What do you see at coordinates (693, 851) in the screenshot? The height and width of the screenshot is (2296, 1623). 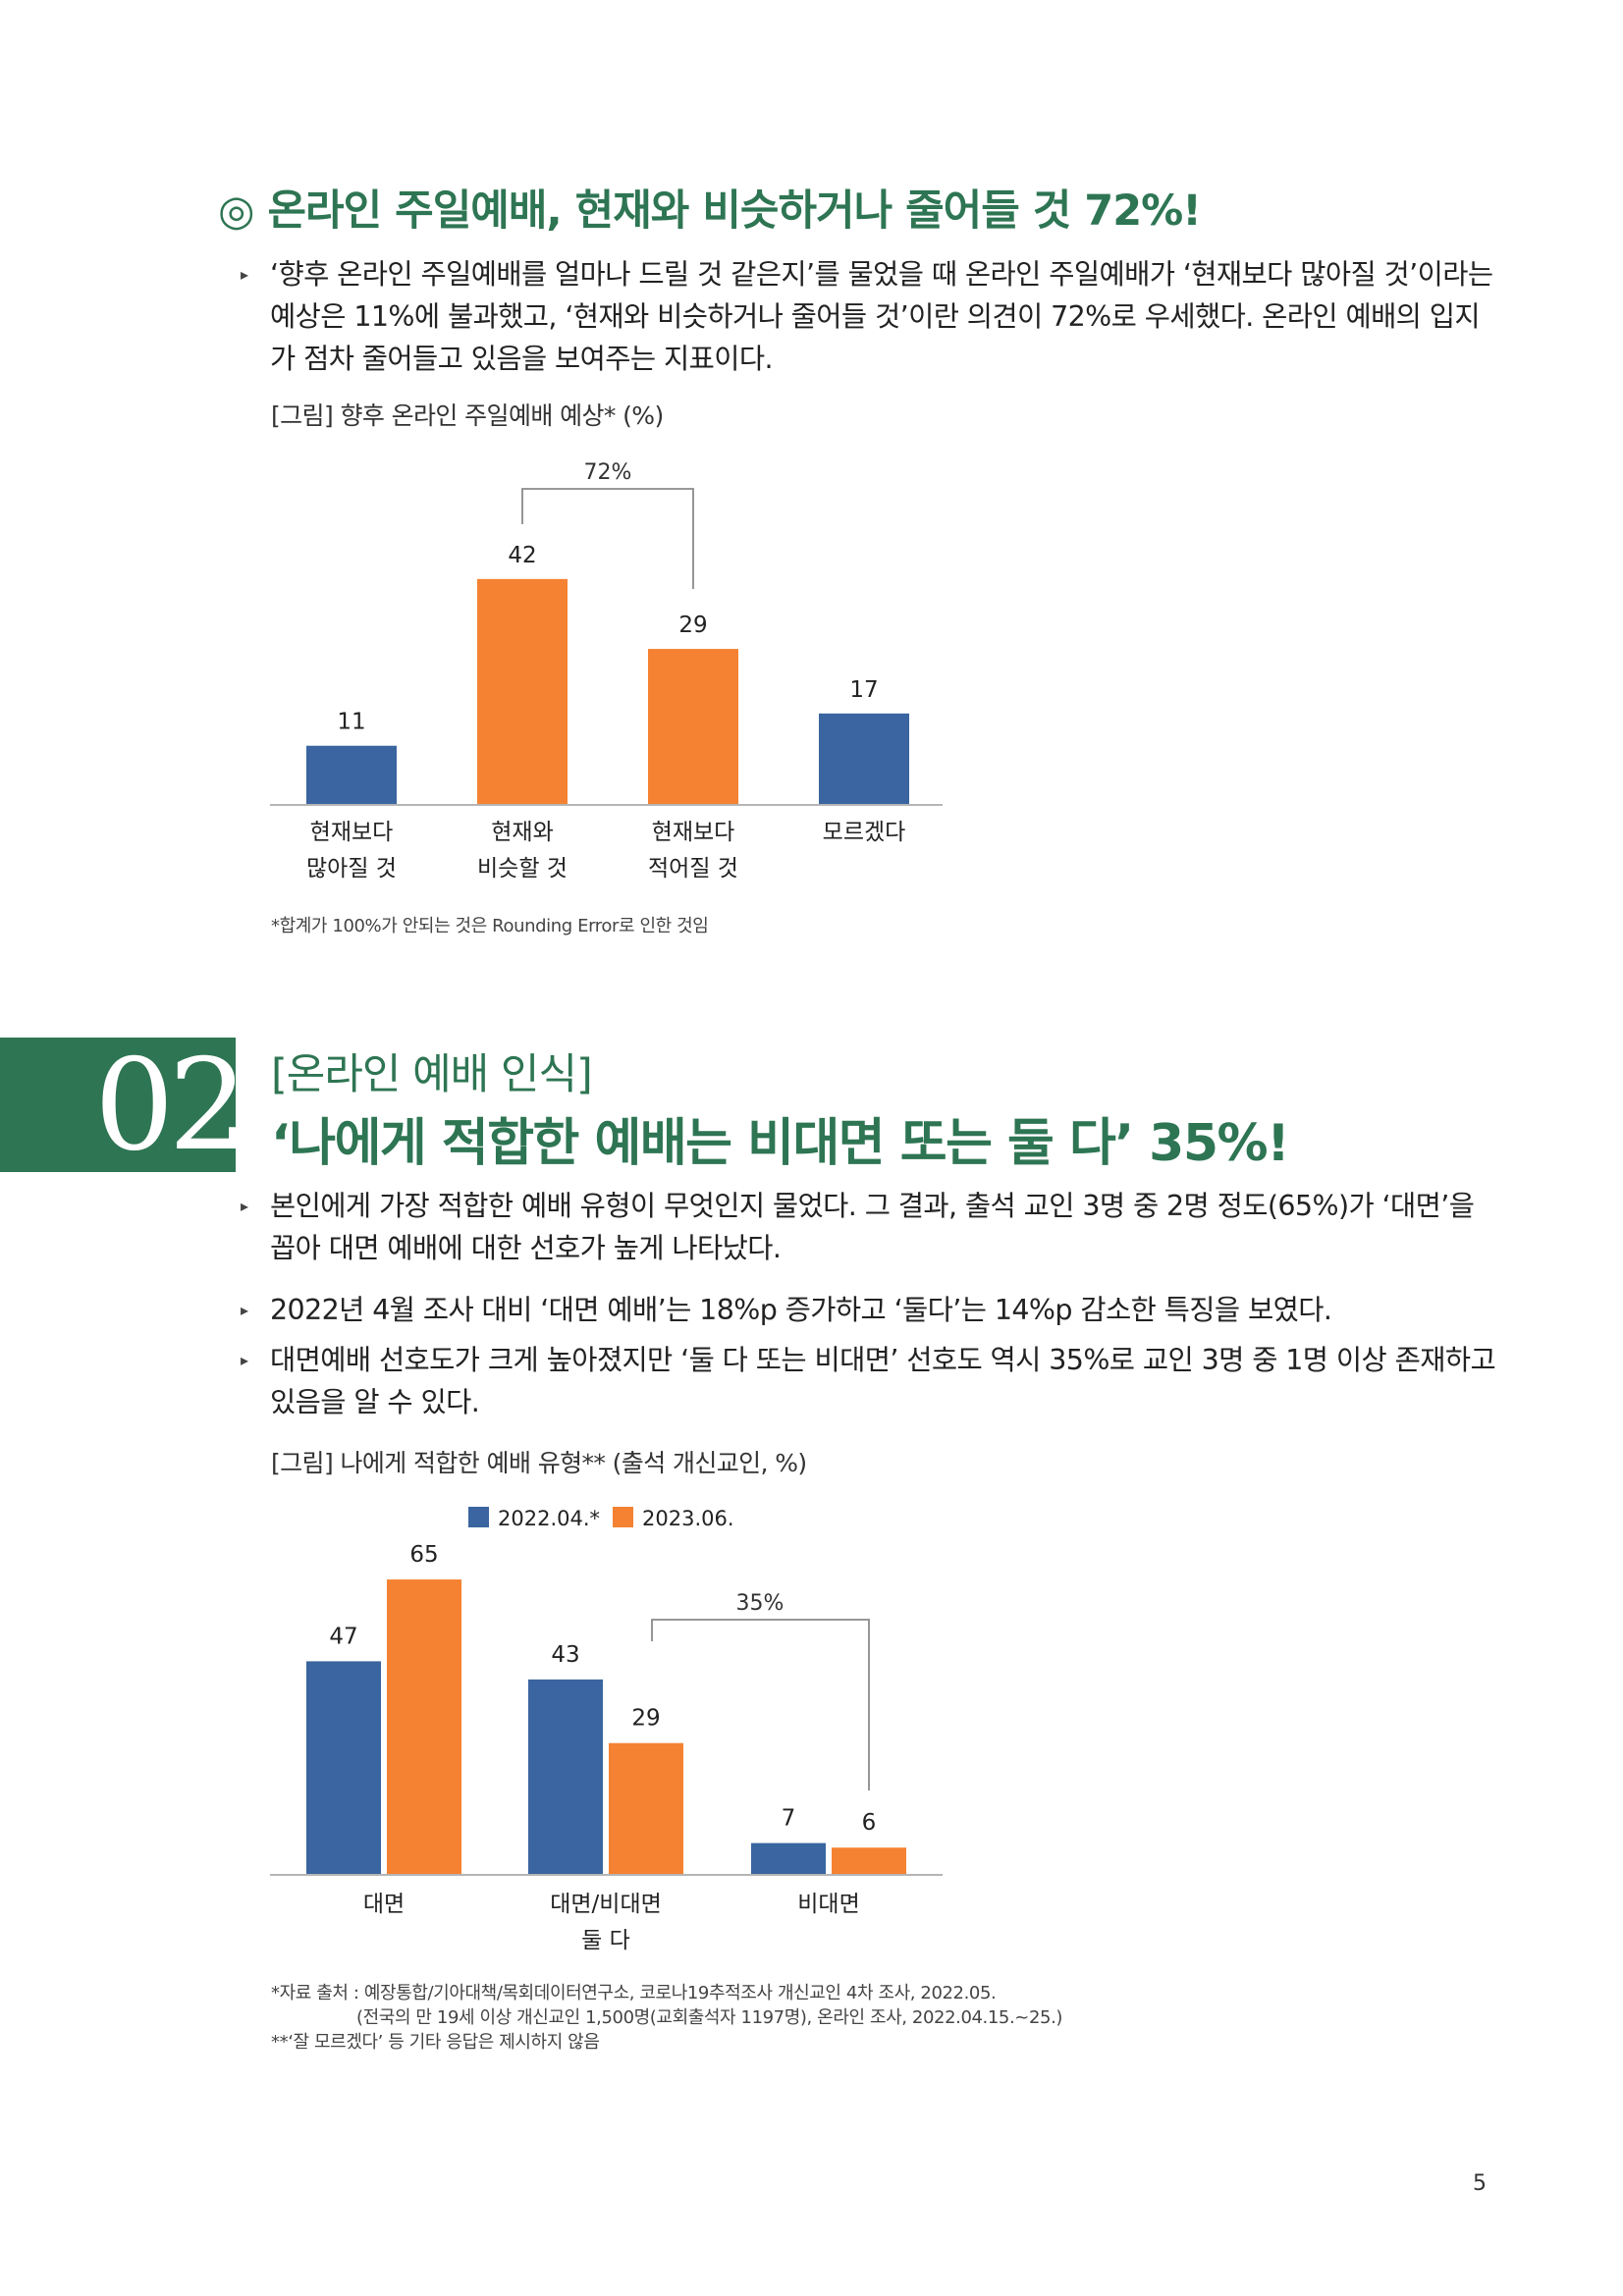 I see `x-tick-label: 현재보다 적어질 것` at bounding box center [693, 851].